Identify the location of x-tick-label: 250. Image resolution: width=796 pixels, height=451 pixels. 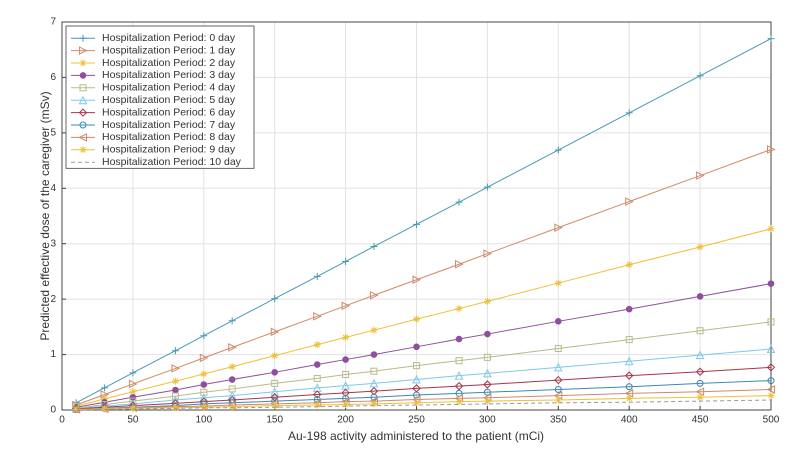
(416, 420).